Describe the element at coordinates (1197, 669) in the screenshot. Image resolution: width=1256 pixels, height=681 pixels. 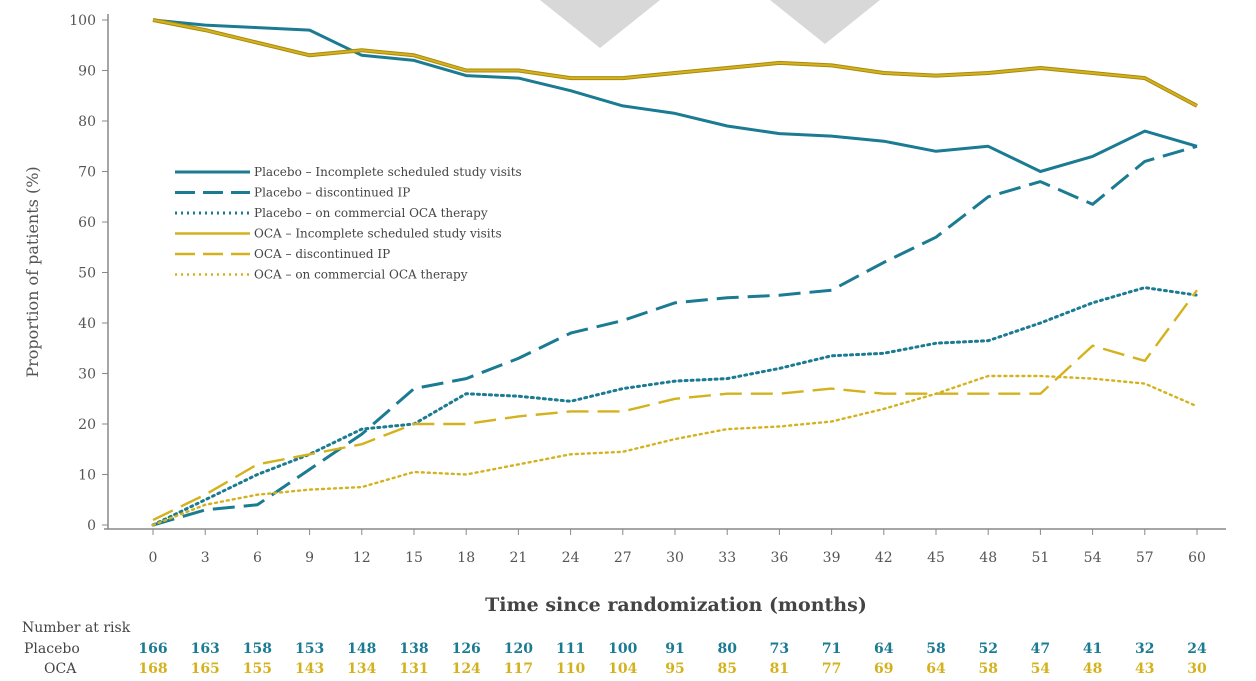
I see `risk-value: 30` at that location.